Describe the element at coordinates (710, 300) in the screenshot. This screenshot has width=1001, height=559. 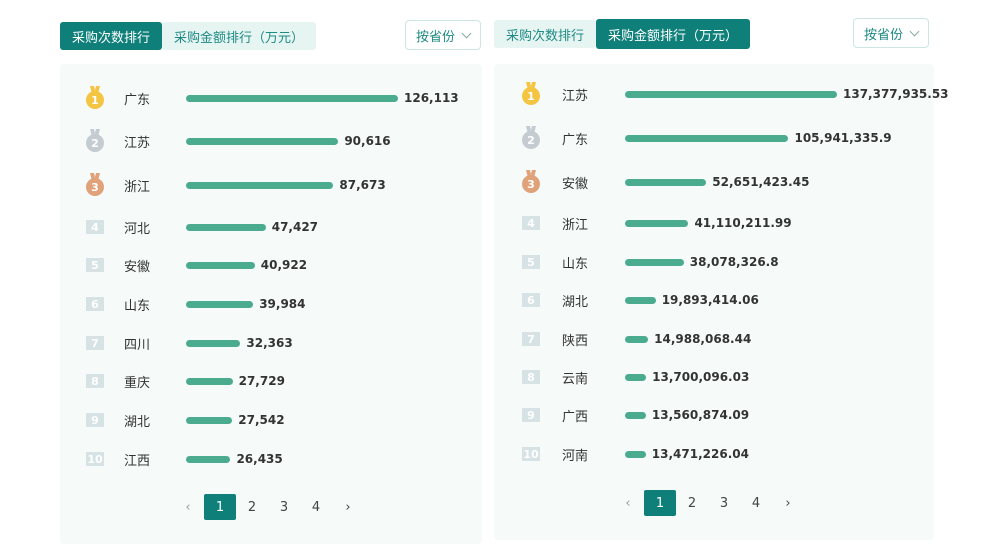
I see `value-label: 19,893,414.06` at that location.